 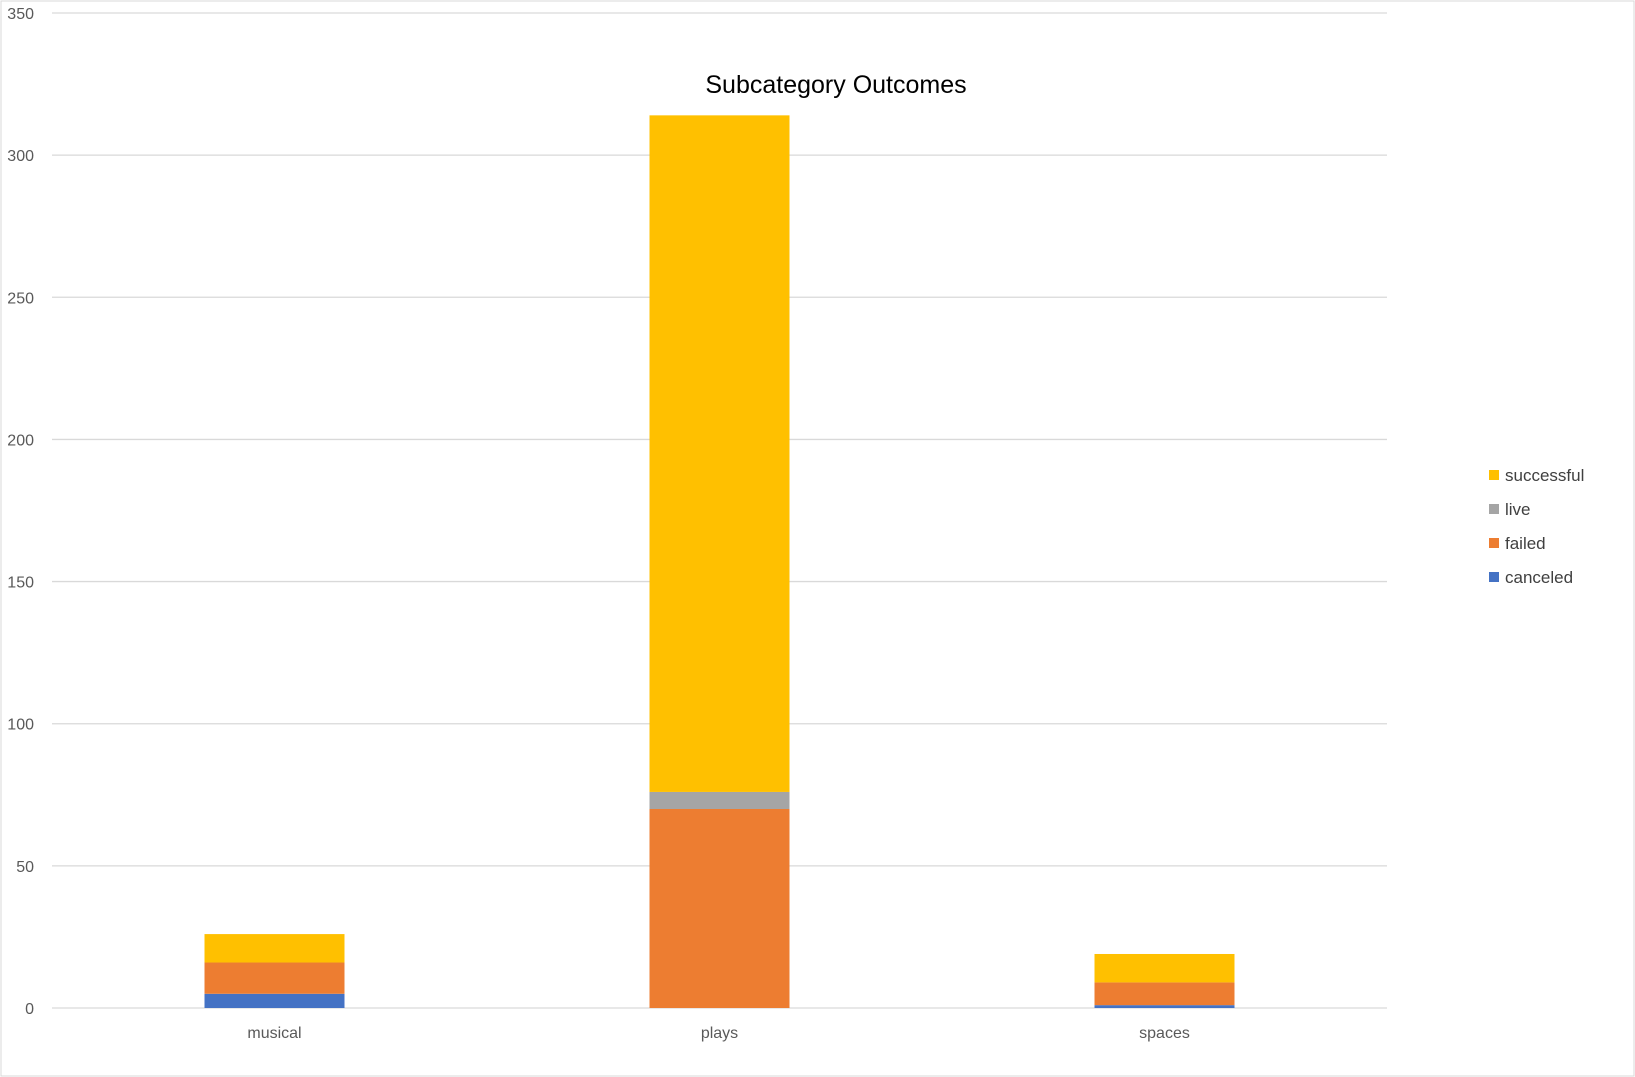 I want to click on x-tick-label: plays, so click(x=719, y=1033).